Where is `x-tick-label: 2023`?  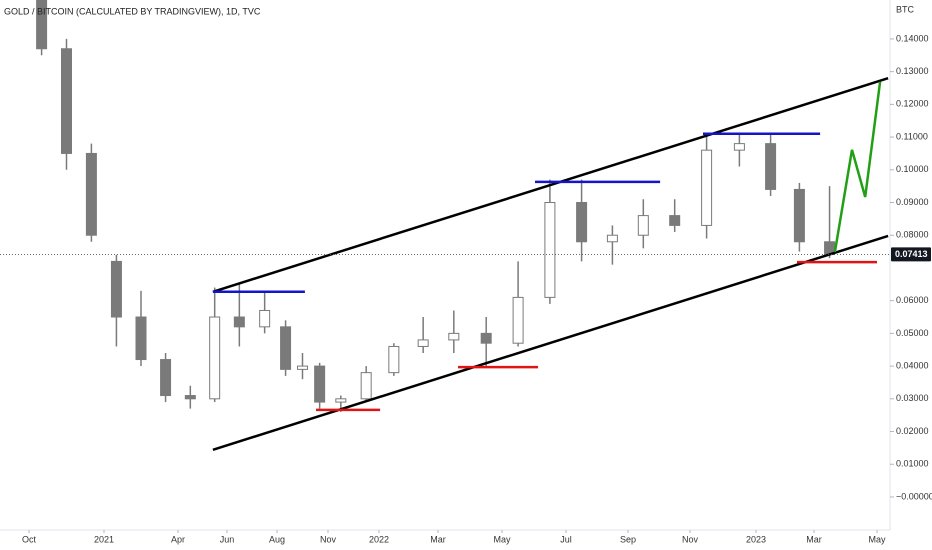
x-tick-label: 2023 is located at coordinates (756, 539).